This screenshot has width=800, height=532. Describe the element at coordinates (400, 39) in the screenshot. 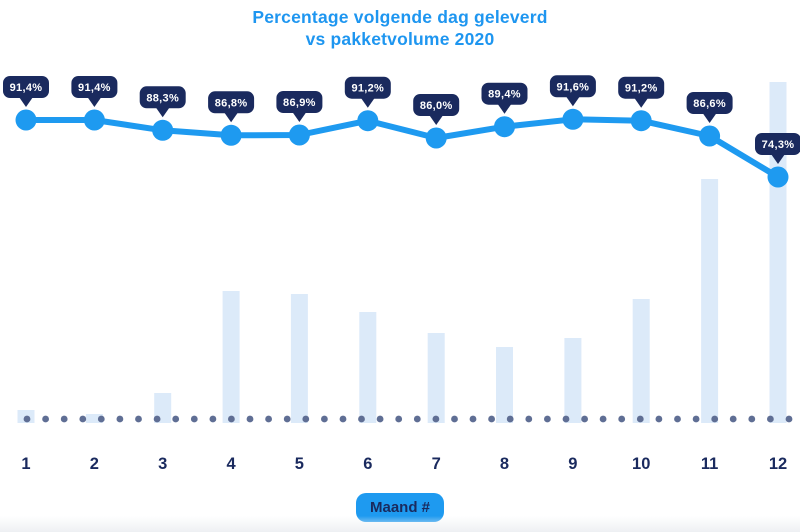

I see `chart-title-line2: vs pakketvolume 2020` at that location.